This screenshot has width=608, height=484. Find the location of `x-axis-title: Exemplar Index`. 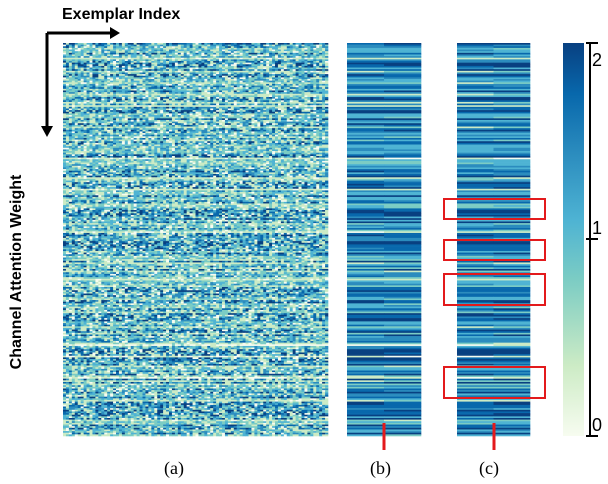

x-axis-title: Exemplar Index is located at coordinates (121, 14).